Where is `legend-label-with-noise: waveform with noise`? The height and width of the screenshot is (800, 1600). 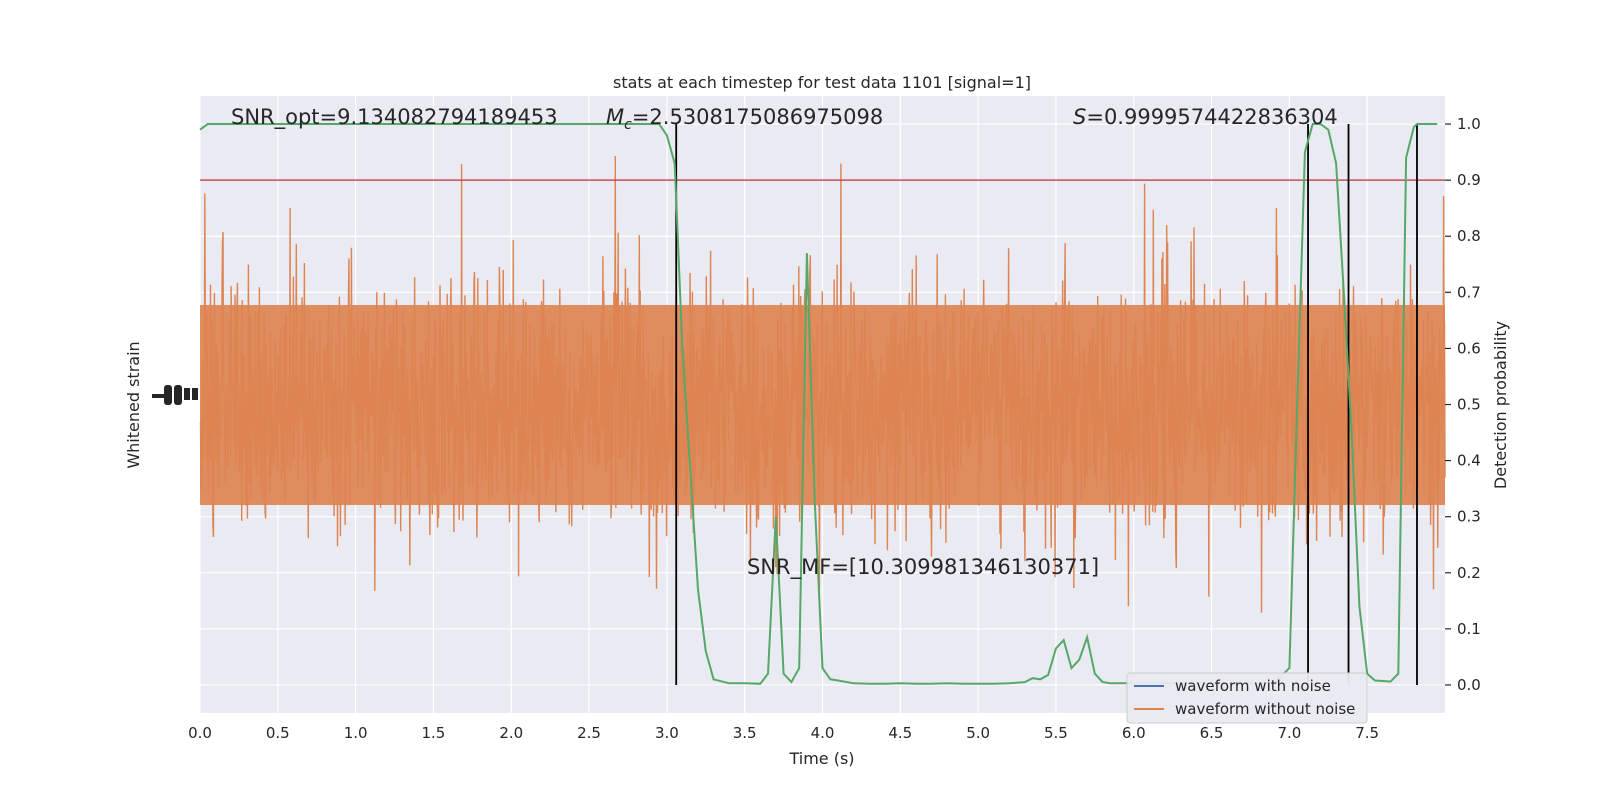
legend-label-with-noise: waveform with noise is located at coordinates (1253, 686).